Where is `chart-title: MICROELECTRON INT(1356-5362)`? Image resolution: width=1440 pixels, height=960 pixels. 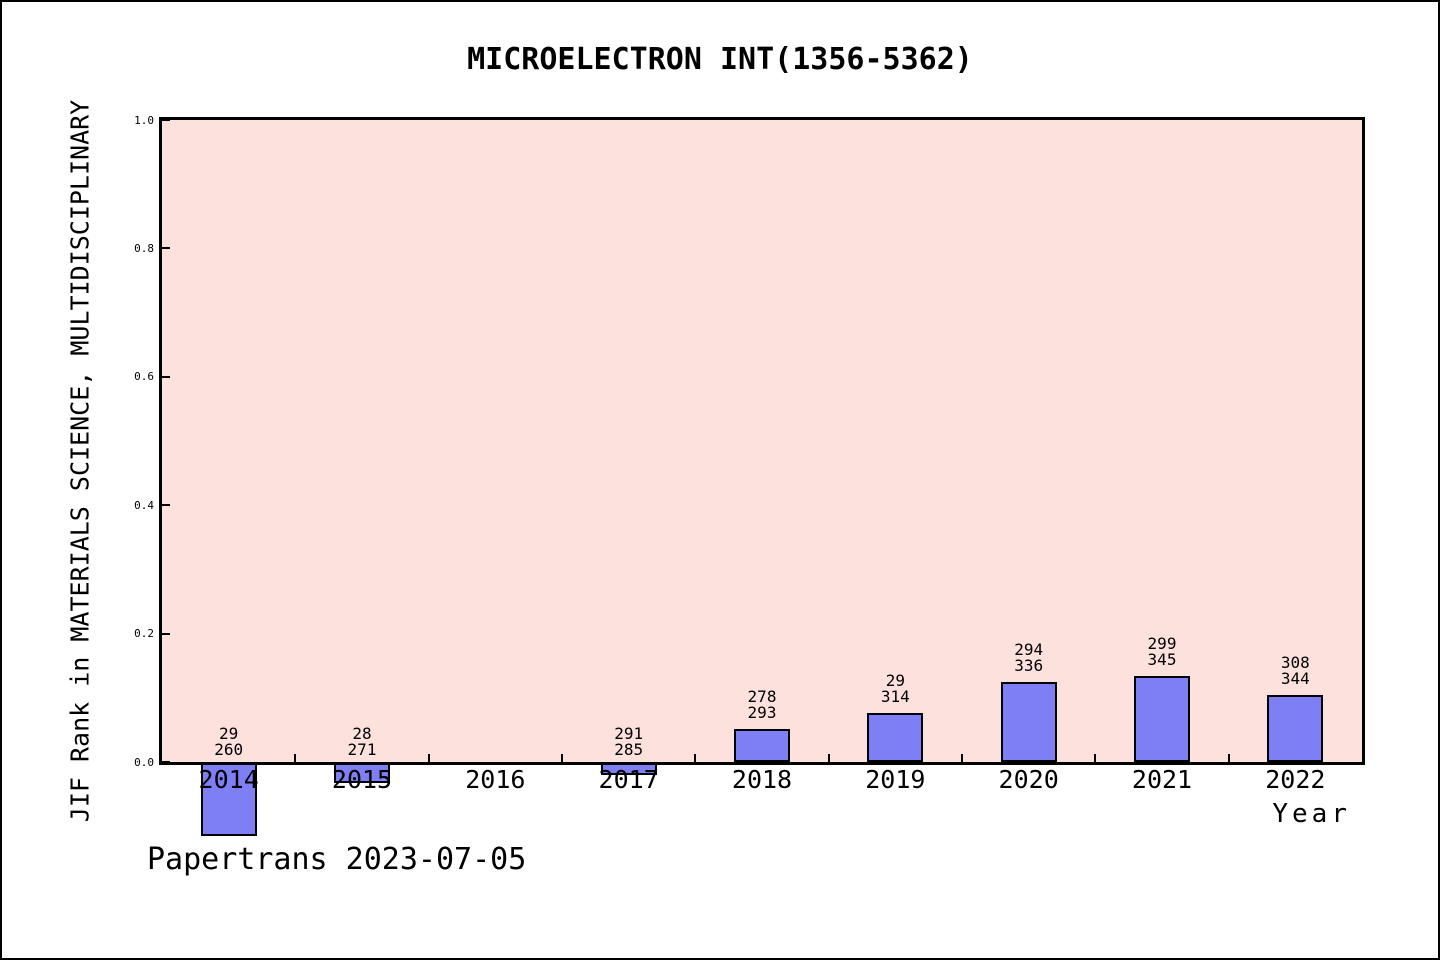
chart-title: MICROELECTRON INT(1356-5362) is located at coordinates (720, 59).